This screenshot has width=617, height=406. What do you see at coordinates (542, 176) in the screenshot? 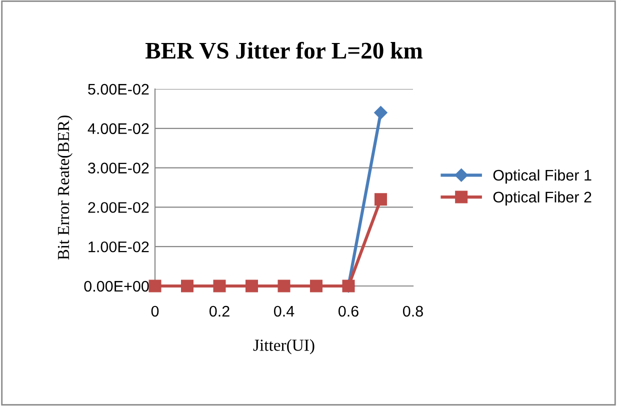
I see `legend-label: Optical Fiber 1` at bounding box center [542, 176].